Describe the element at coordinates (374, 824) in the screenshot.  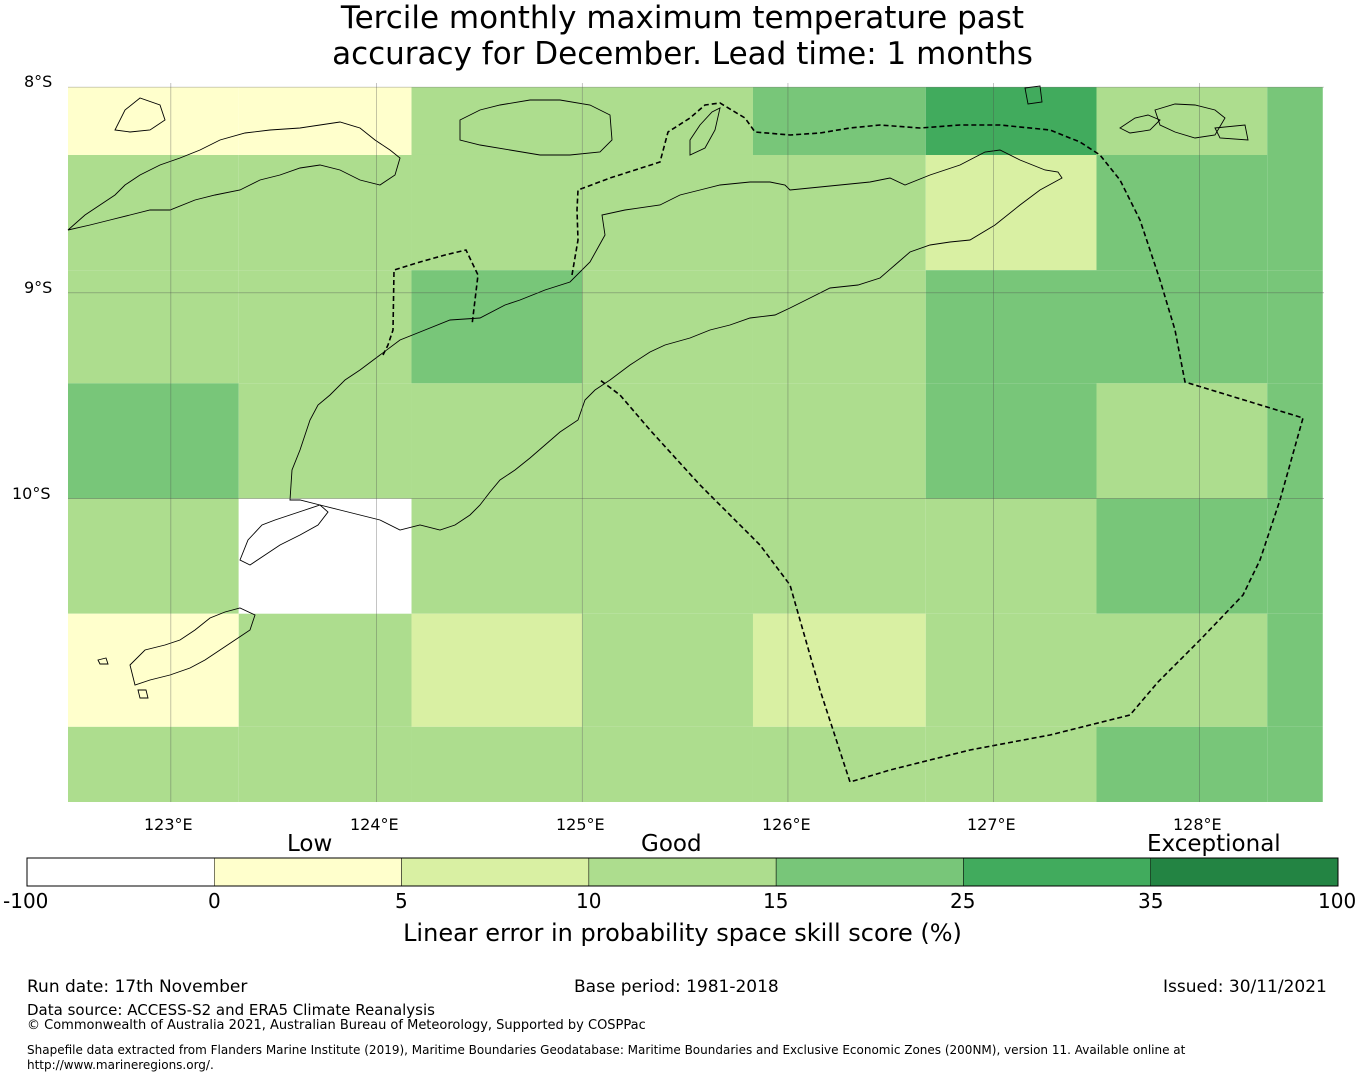
I see `lon-label-124e: 124°E` at that location.